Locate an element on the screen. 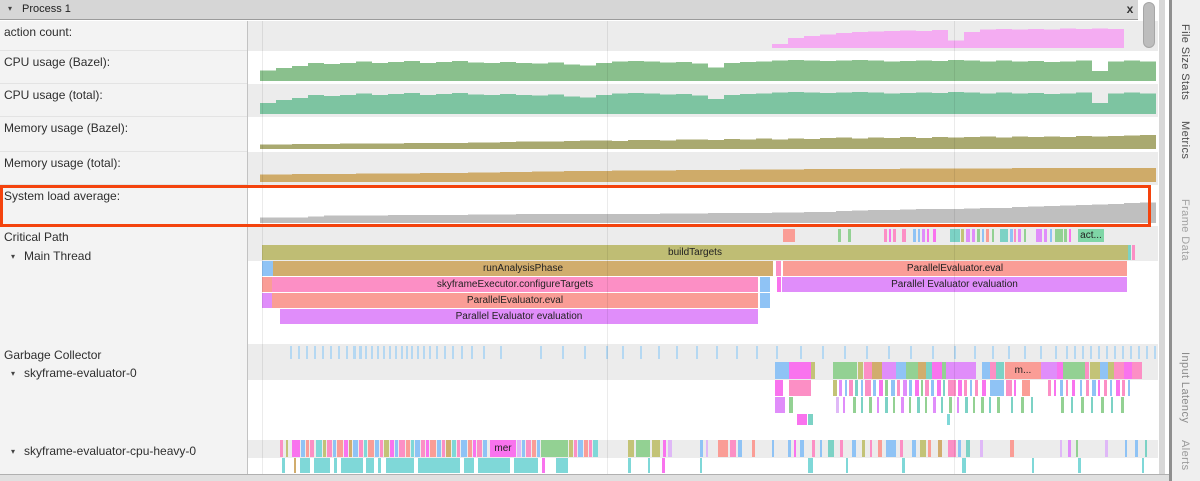 The width and height of the screenshot is (1200, 481). sidebar-row-main-thread: ▾ Main Thread is located at coordinates (123, 254).